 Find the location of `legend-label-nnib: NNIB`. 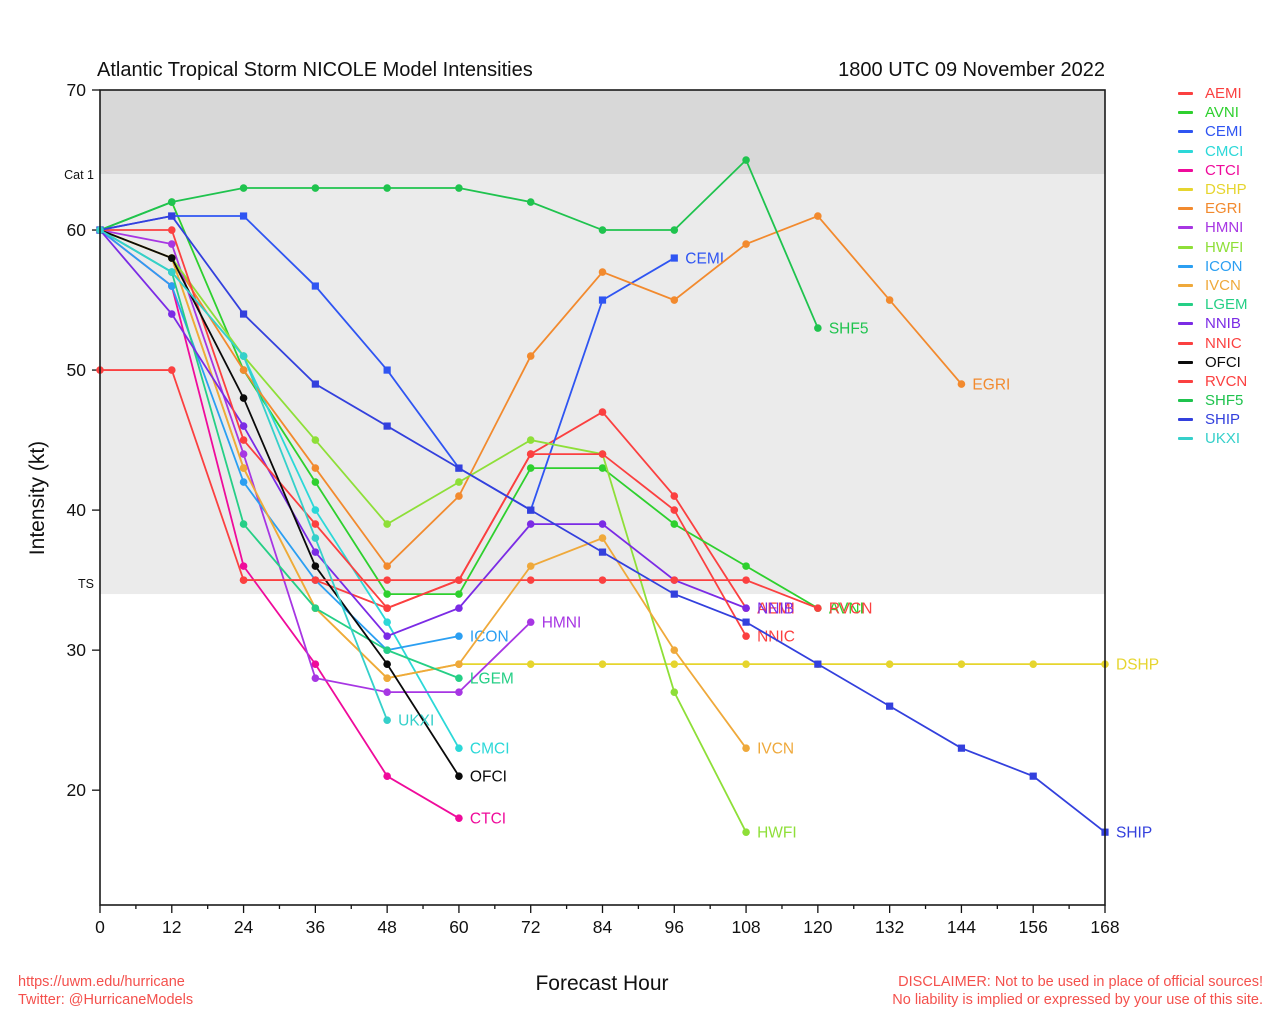

legend-label-nnib: NNIB is located at coordinates (1223, 324).